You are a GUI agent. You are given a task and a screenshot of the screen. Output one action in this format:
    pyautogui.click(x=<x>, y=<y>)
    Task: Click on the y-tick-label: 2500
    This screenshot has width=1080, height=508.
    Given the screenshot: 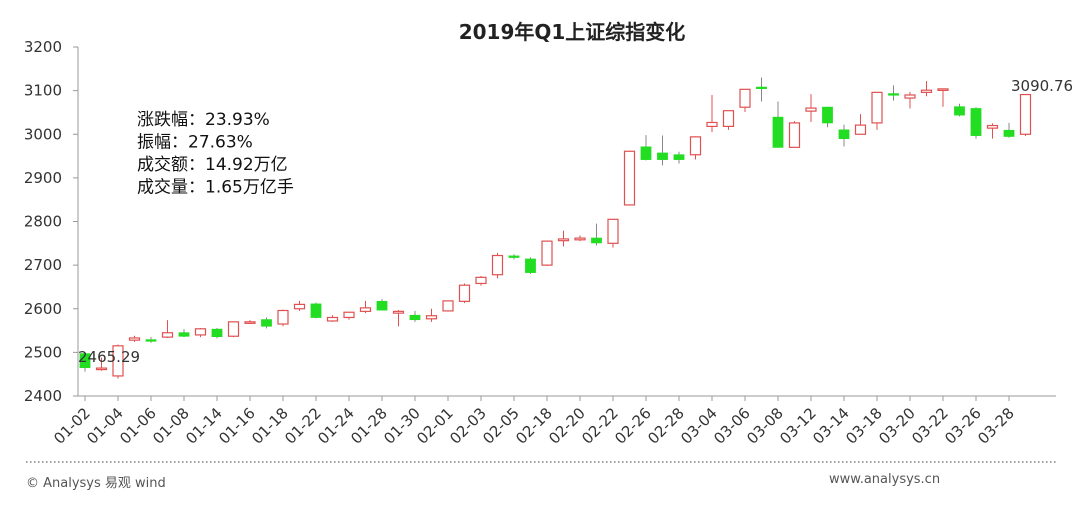 What is the action you would take?
    pyautogui.click(x=43, y=352)
    